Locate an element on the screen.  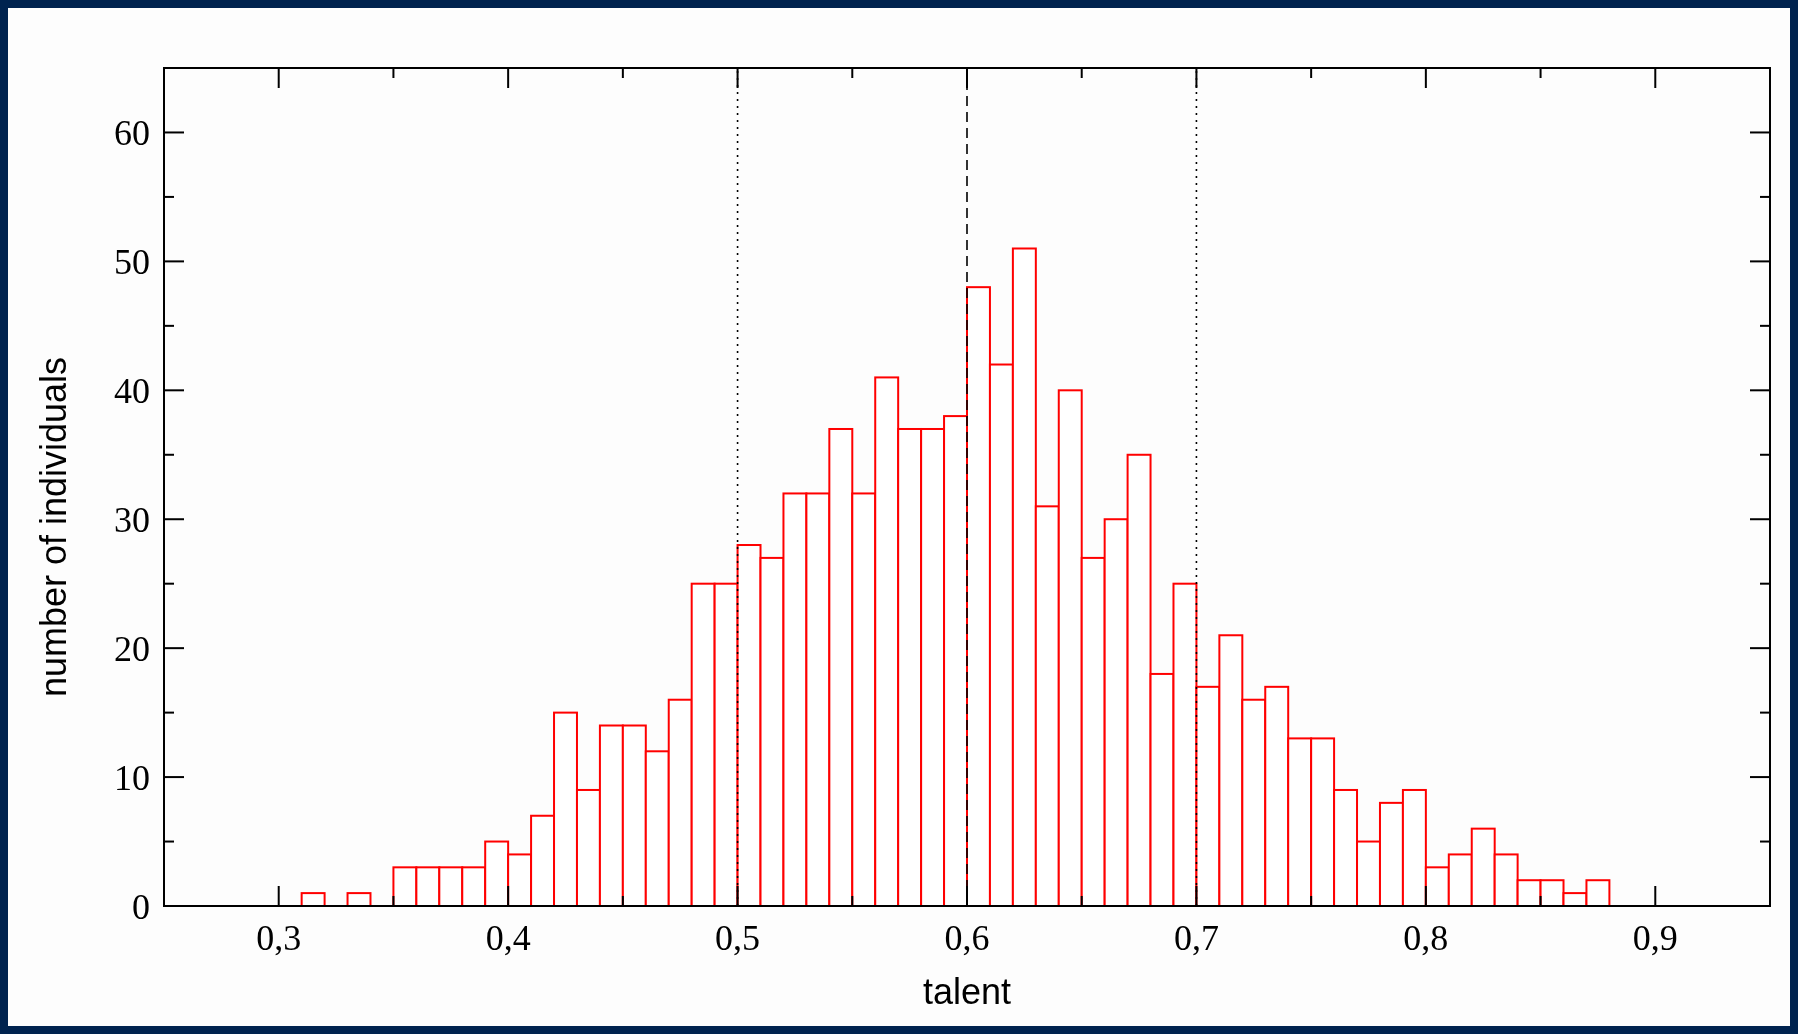
y-tick-label: 30 is located at coordinates (132, 519).